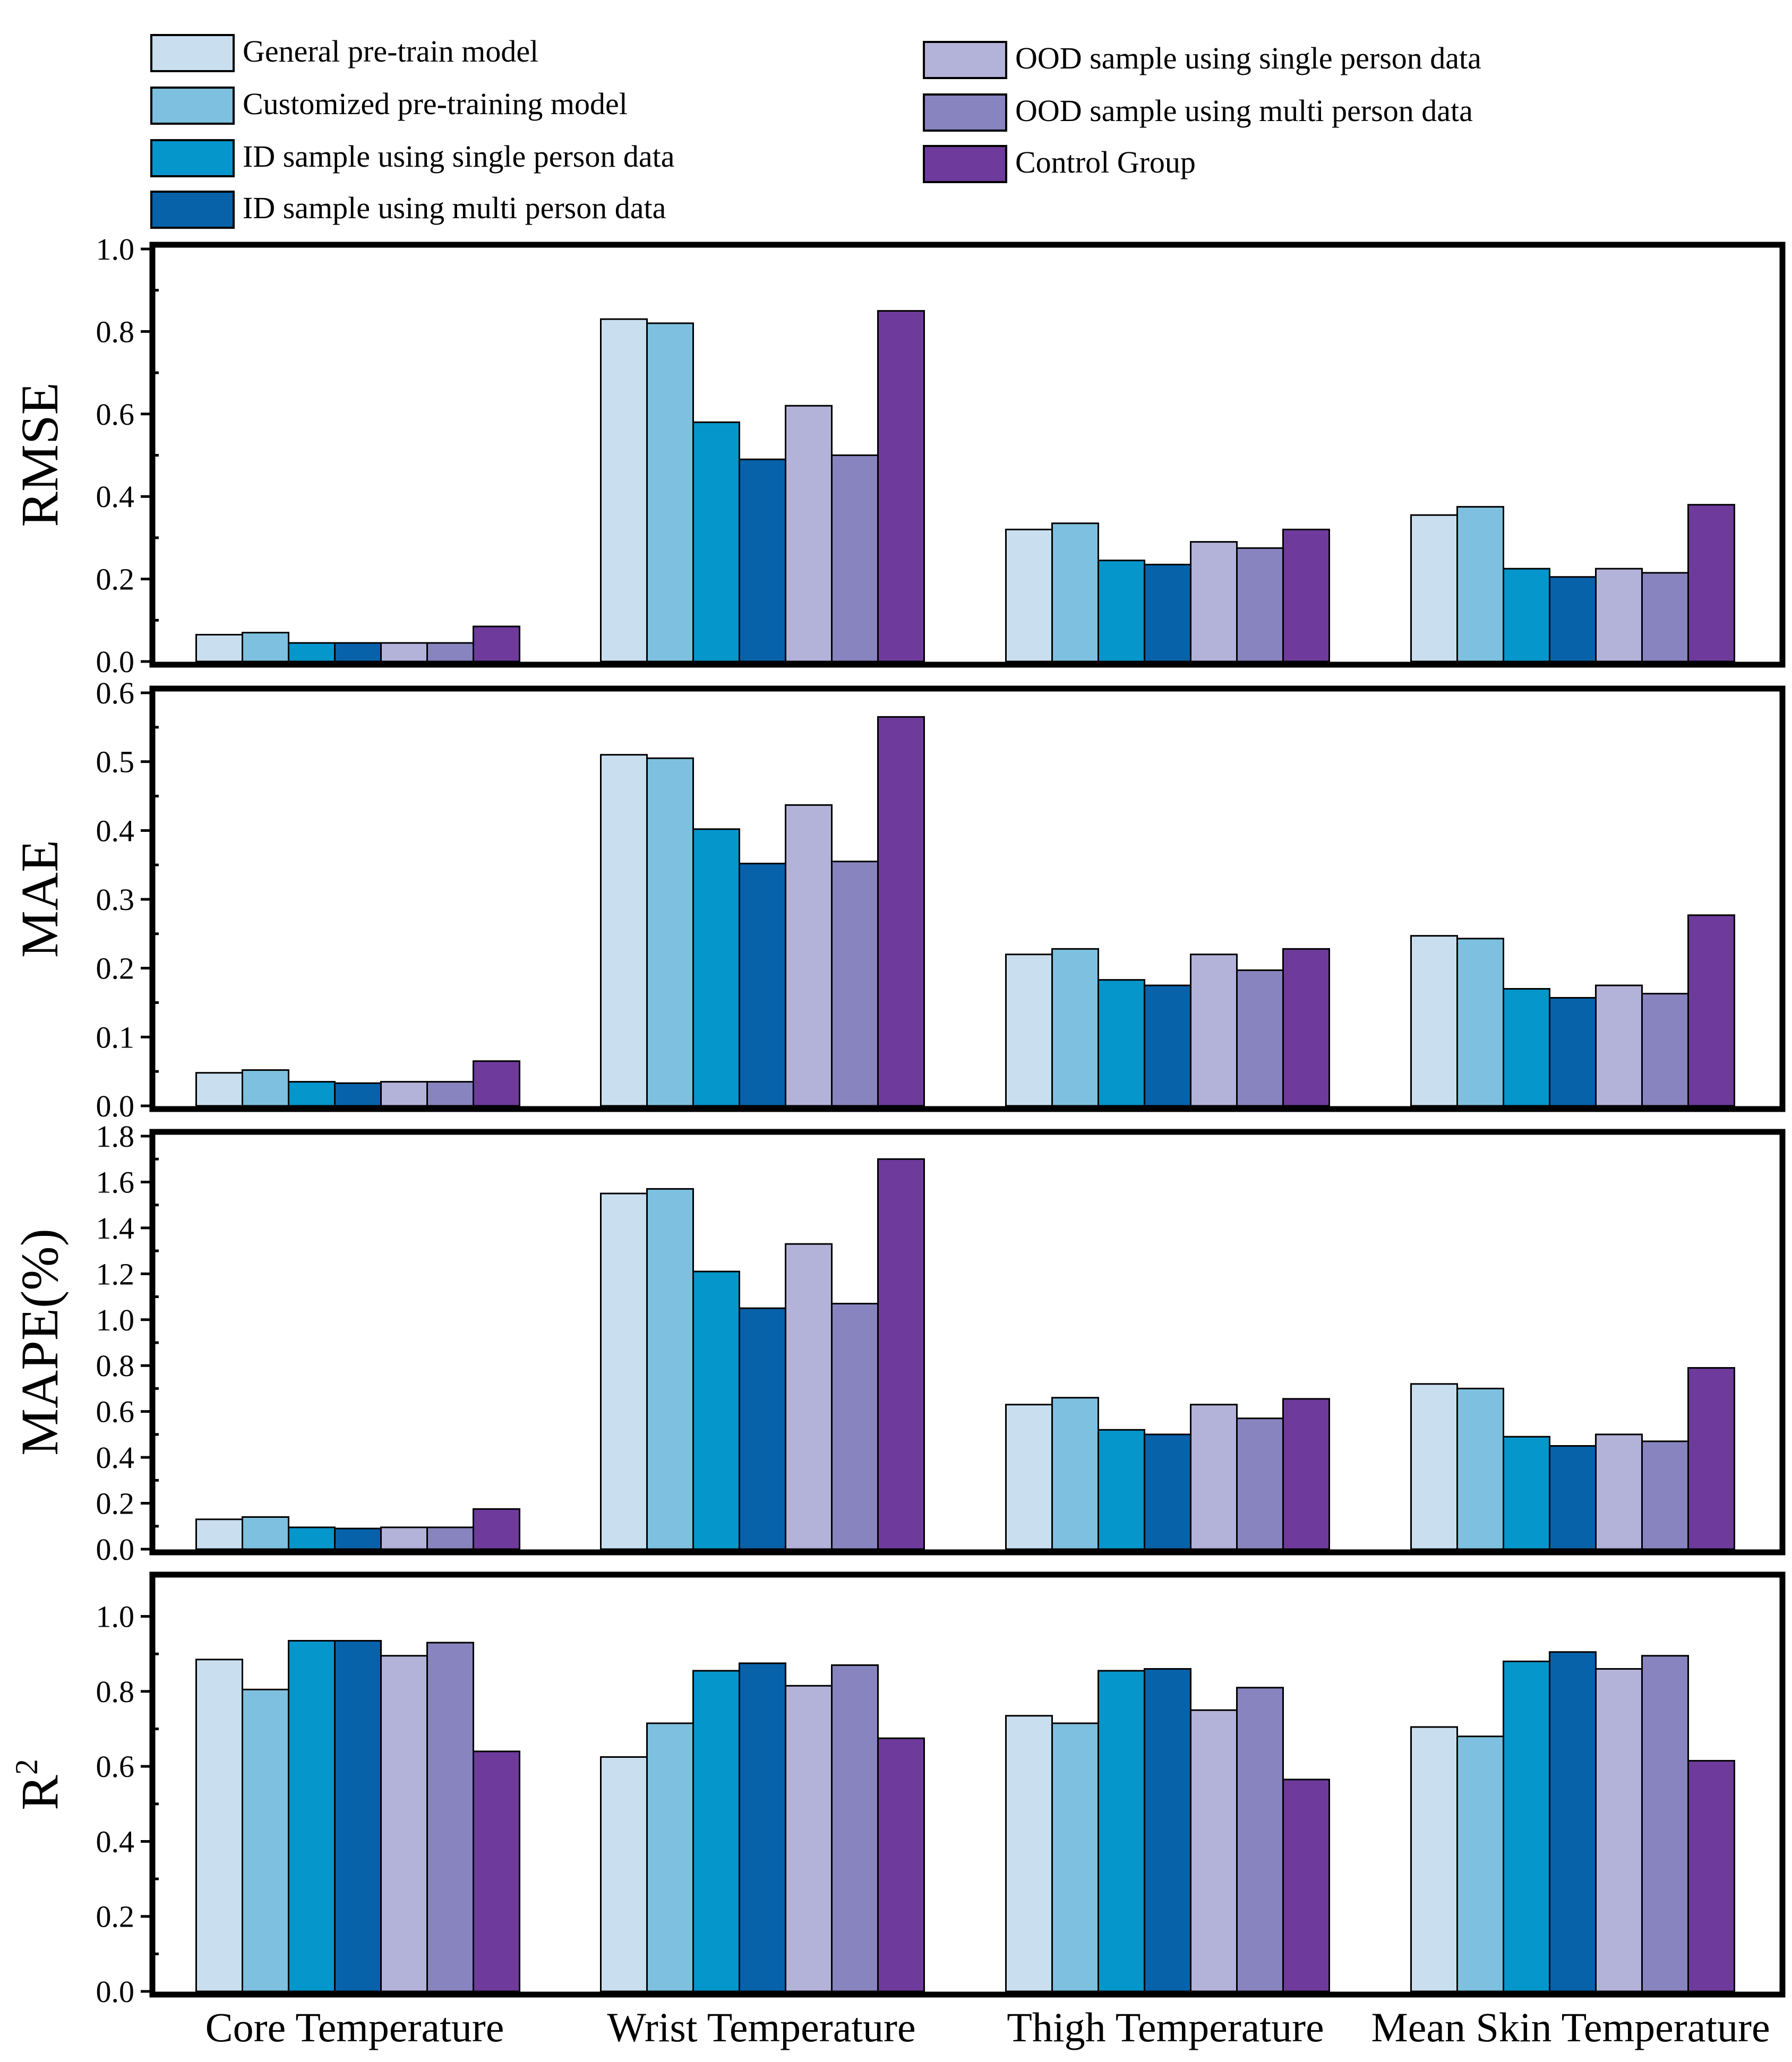 This screenshot has width=1792, height=2062. I want to click on tick-label: 0.3, so click(115, 899).